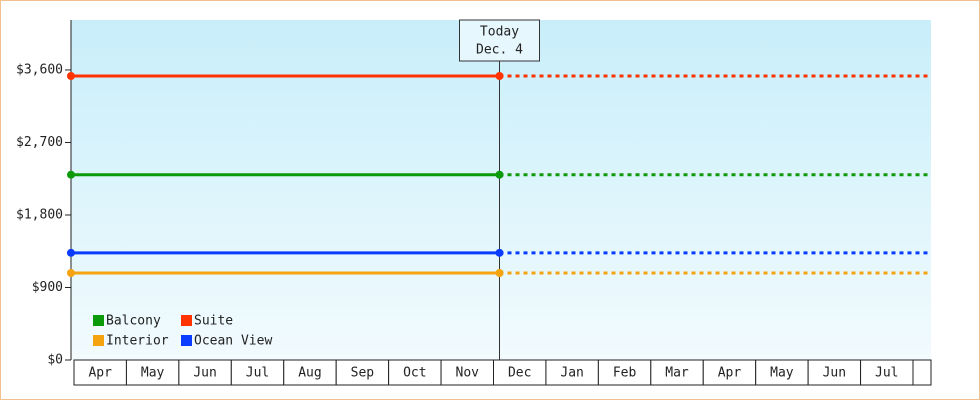 This screenshot has height=400, width=980. I want to click on y-tick-label: $2,700, so click(39, 142).